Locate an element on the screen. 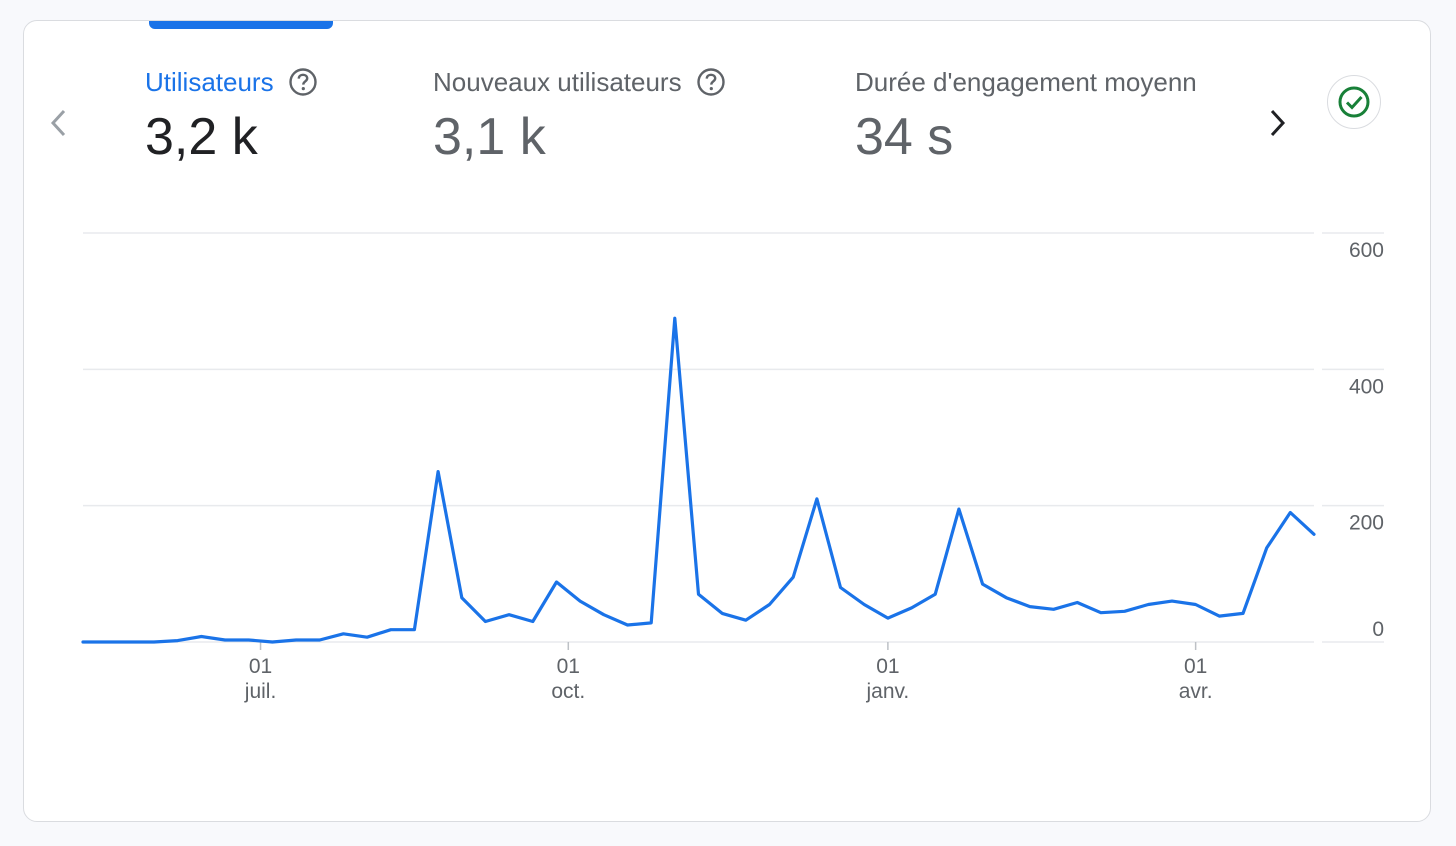  metric-label: Durée d'engagement moyenn is located at coordinates (1026, 82).